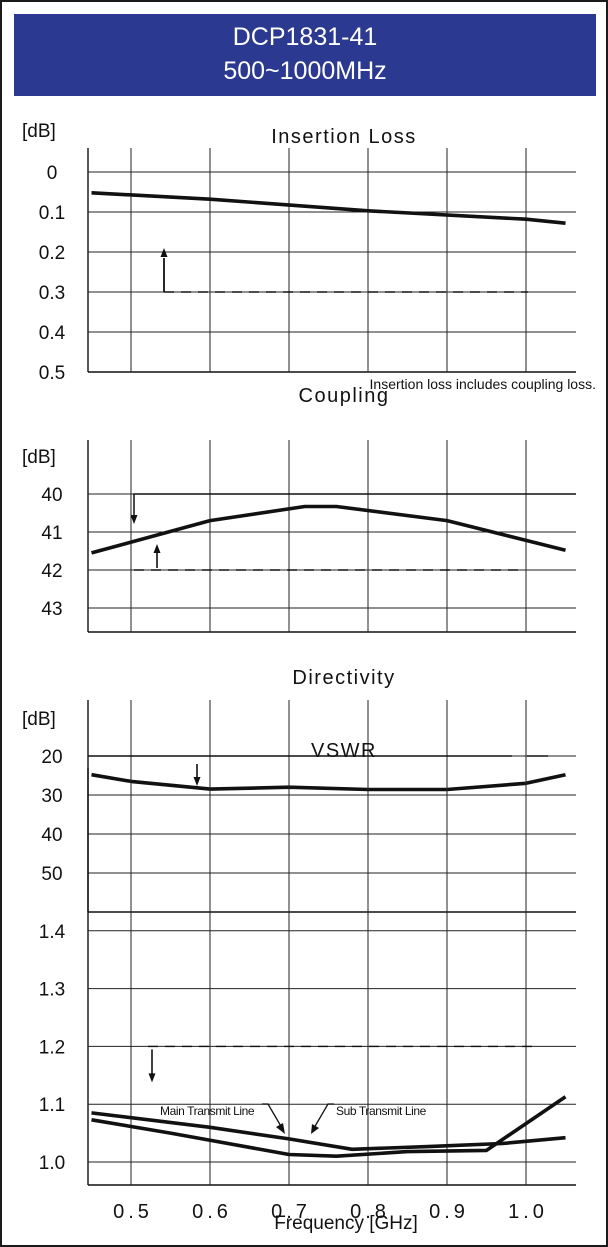 The width and height of the screenshot is (608, 1247). Describe the element at coordinates (323, 1116) in the screenshot. I see `vswr-callout-sub-leader` at that location.